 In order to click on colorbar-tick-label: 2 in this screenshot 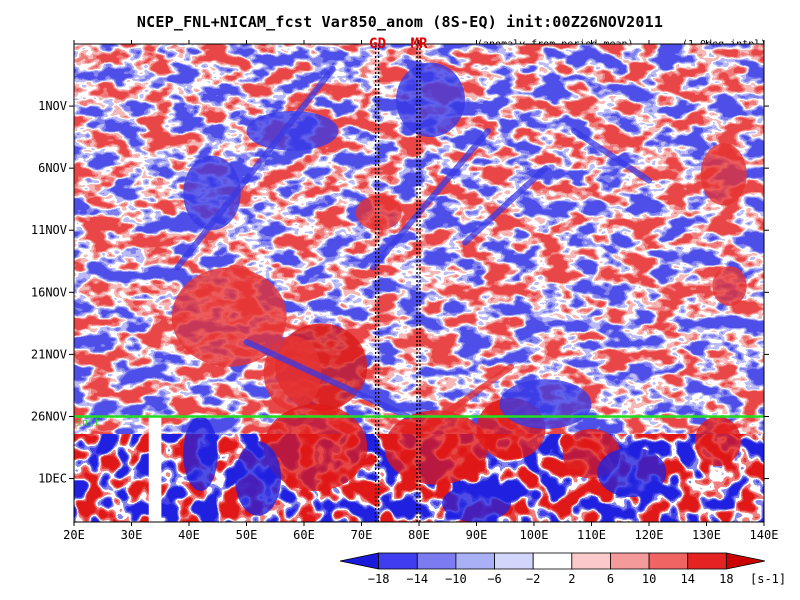, I will do `click(571, 579)`.